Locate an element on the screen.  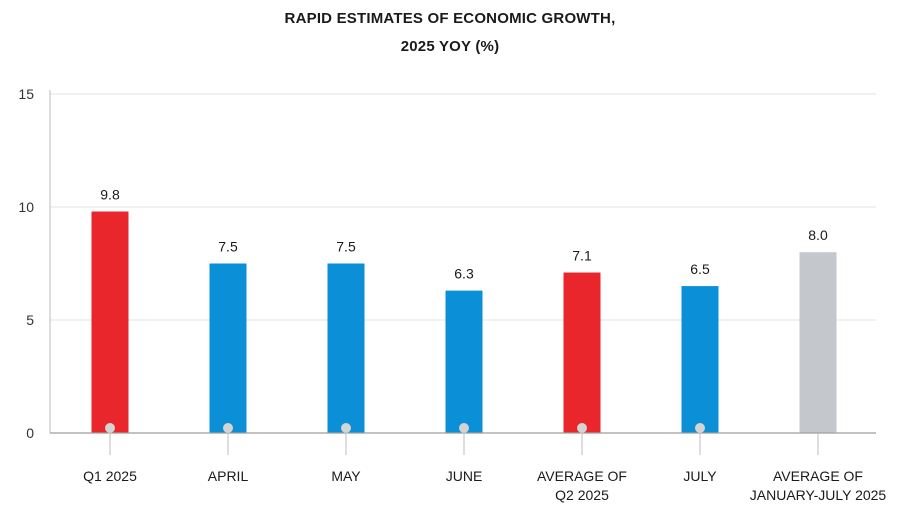
chart-title-line-1: RAPID ESTIMATES OF ECONOMIC GROWTH, is located at coordinates (450, 18).